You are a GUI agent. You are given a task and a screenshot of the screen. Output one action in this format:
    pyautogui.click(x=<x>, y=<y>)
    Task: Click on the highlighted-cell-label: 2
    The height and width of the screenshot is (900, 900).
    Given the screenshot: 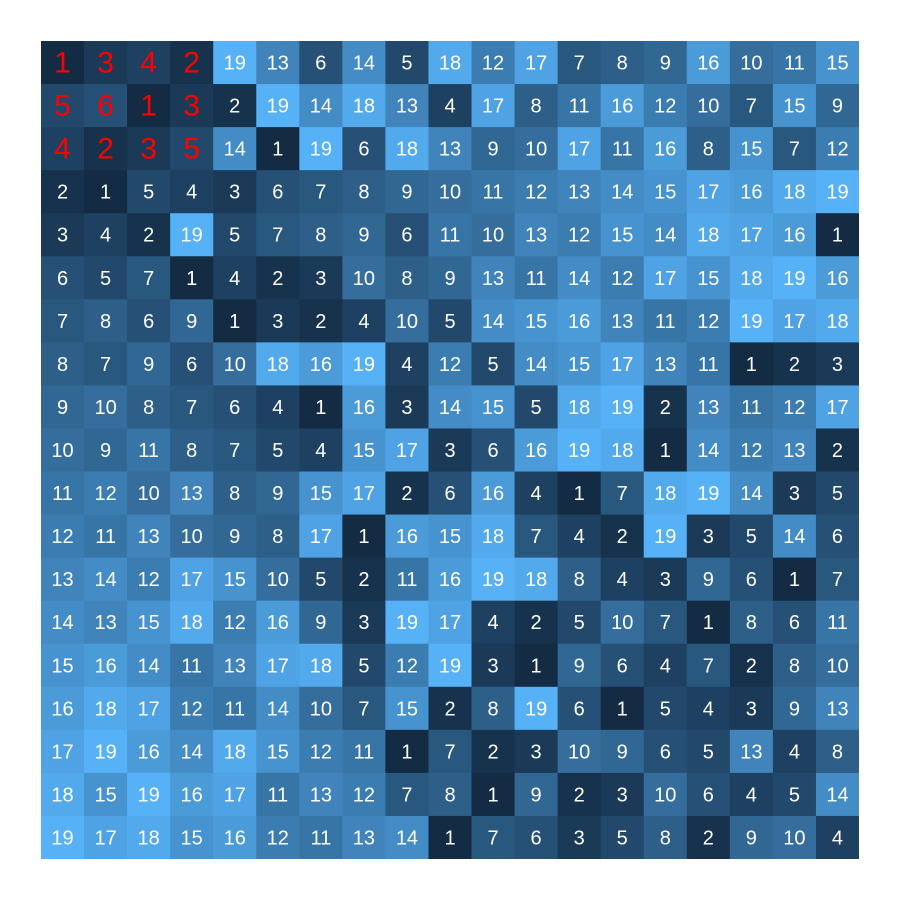 What is the action you would take?
    pyautogui.click(x=191, y=63)
    